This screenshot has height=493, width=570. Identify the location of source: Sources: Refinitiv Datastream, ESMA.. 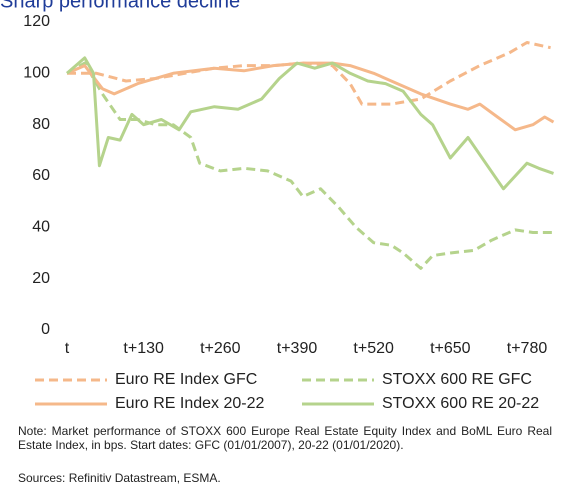
(119, 478).